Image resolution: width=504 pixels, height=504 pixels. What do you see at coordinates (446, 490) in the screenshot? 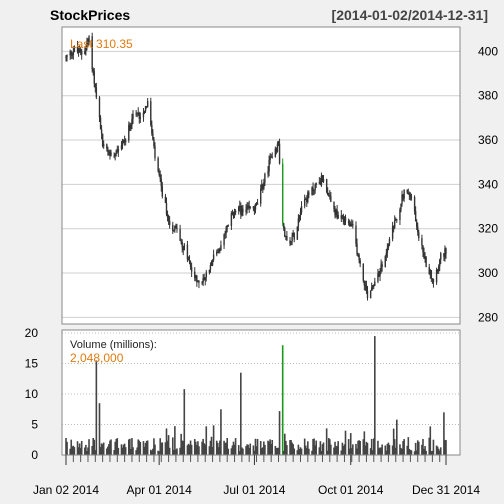
I see `x-tick-label: Dec 31 2014` at bounding box center [446, 490].